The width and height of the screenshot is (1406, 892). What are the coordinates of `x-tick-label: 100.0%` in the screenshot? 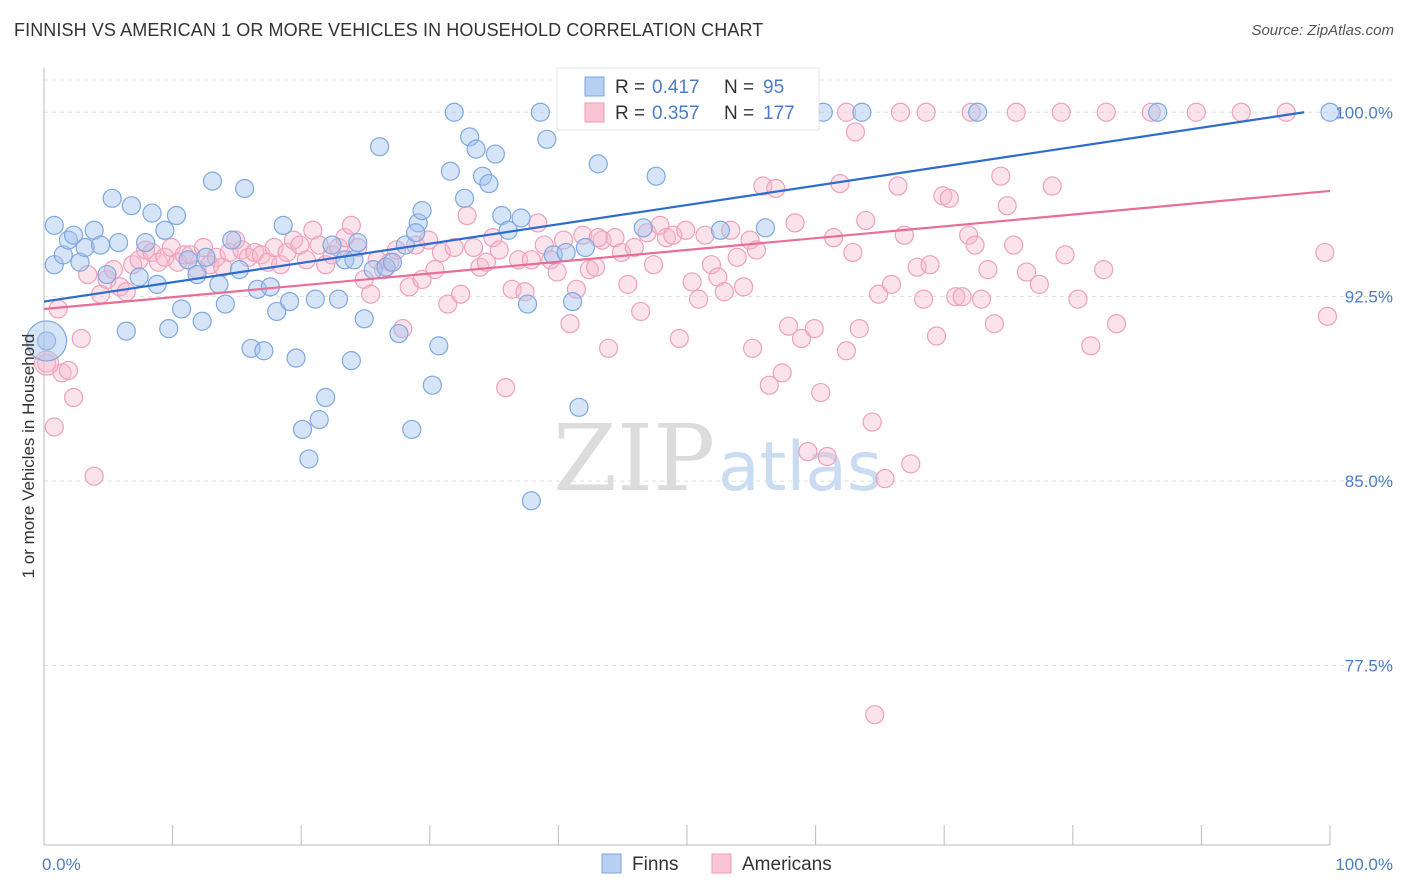 It's located at (1364, 864).